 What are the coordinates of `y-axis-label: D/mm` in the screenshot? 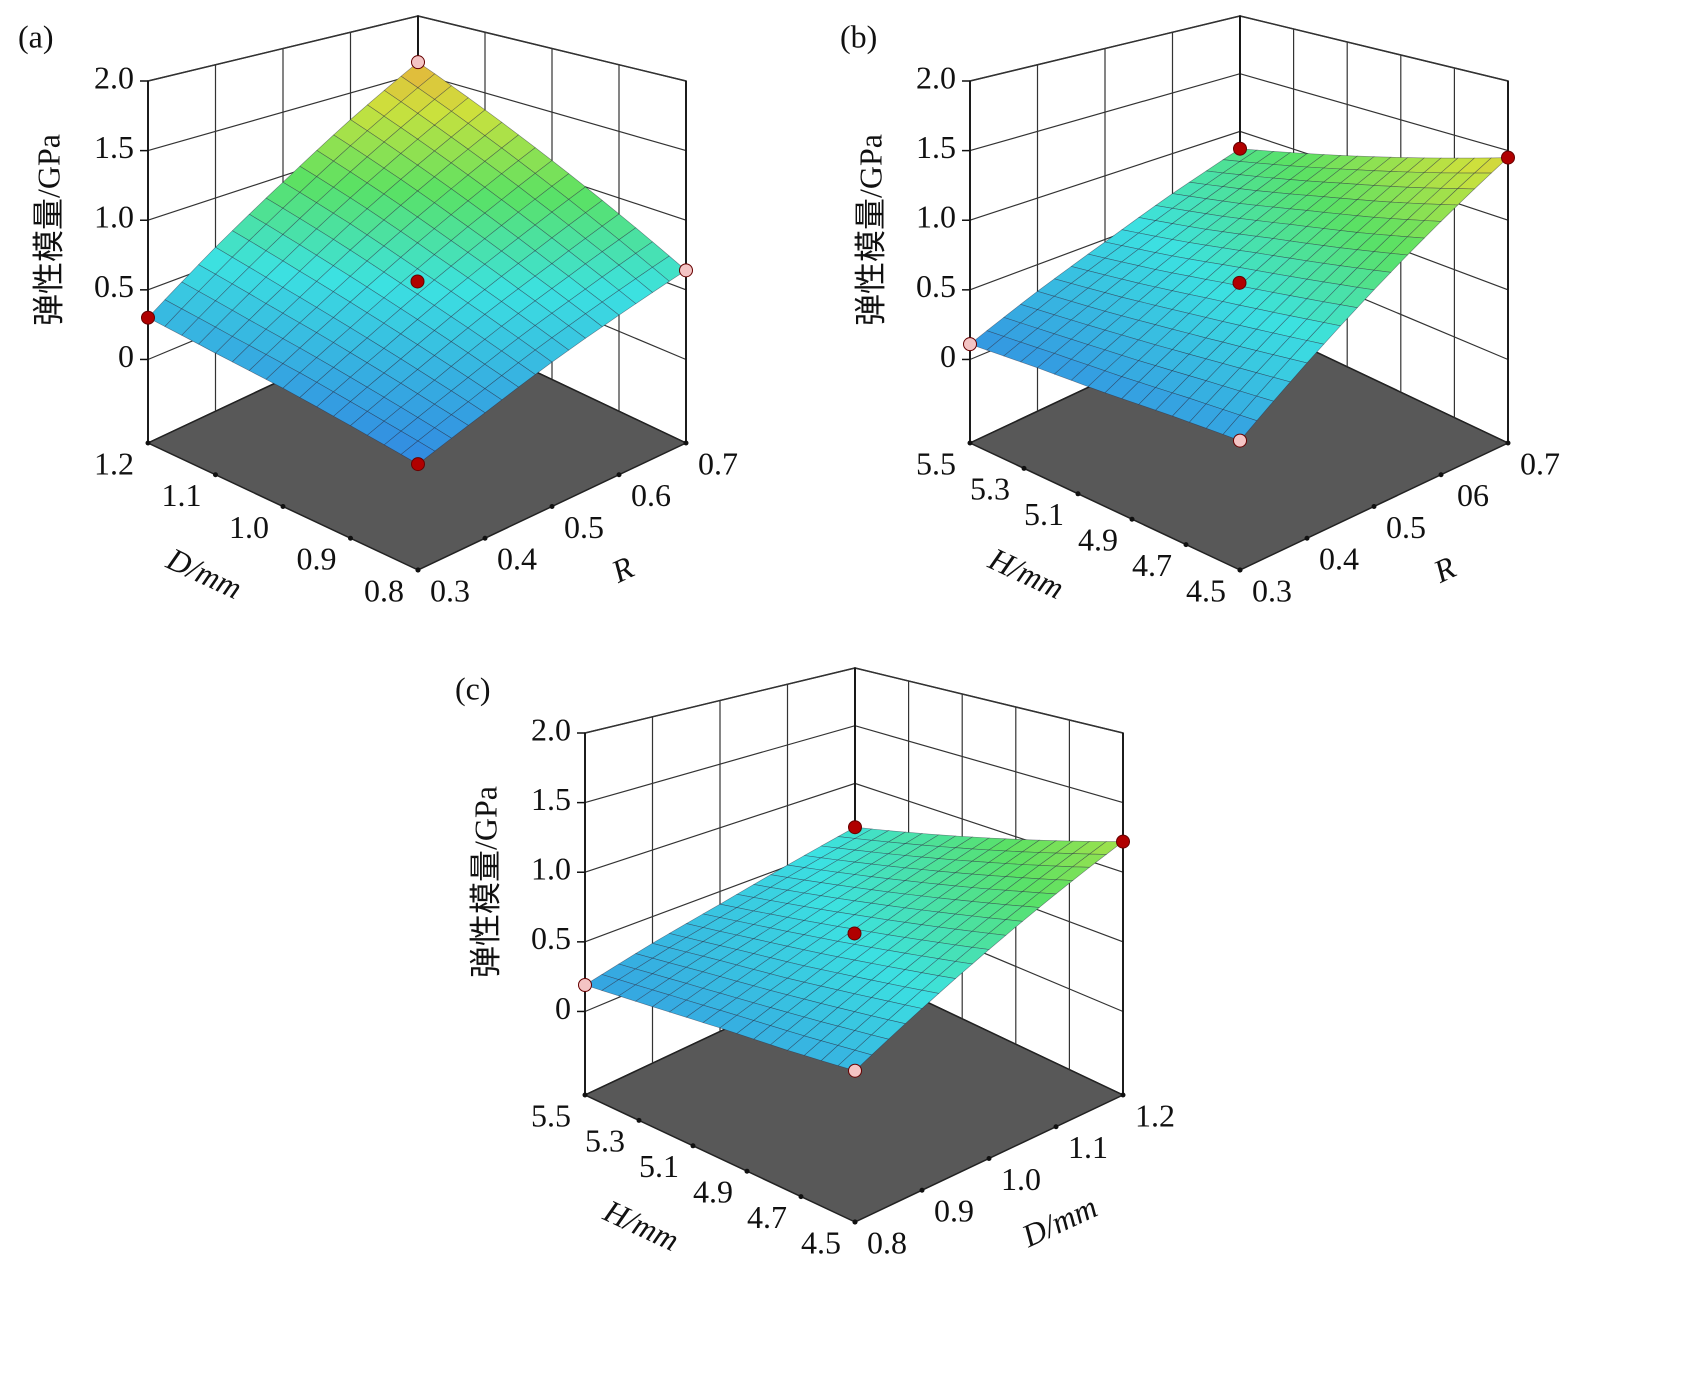 It's located at (1058, 1221).